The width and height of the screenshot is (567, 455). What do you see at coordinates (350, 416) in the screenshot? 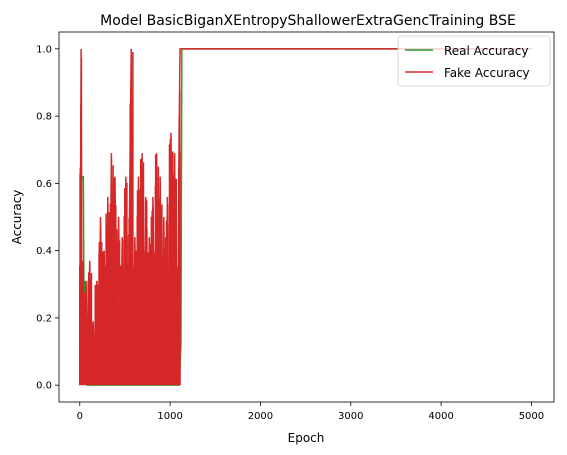
I see `x-tick-label: 3000` at bounding box center [350, 416].